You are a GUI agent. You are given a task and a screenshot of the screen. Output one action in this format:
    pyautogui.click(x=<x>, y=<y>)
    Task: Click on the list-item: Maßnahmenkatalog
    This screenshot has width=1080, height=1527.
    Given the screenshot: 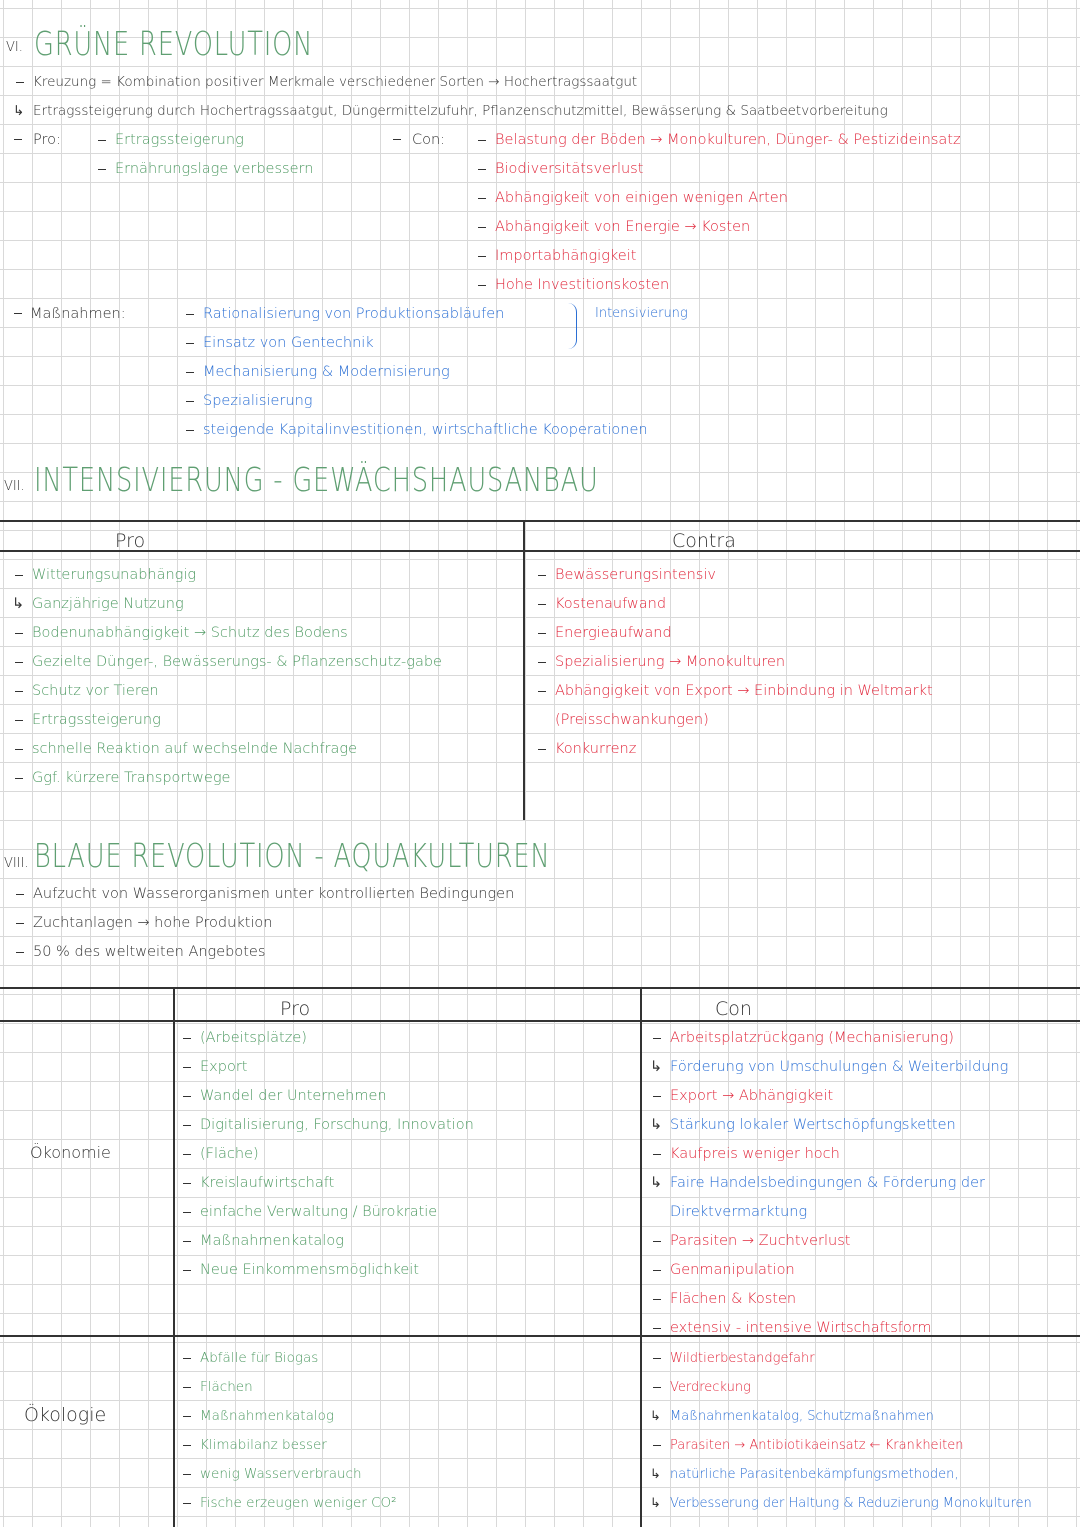 What is the action you would take?
    pyautogui.click(x=407, y=1241)
    